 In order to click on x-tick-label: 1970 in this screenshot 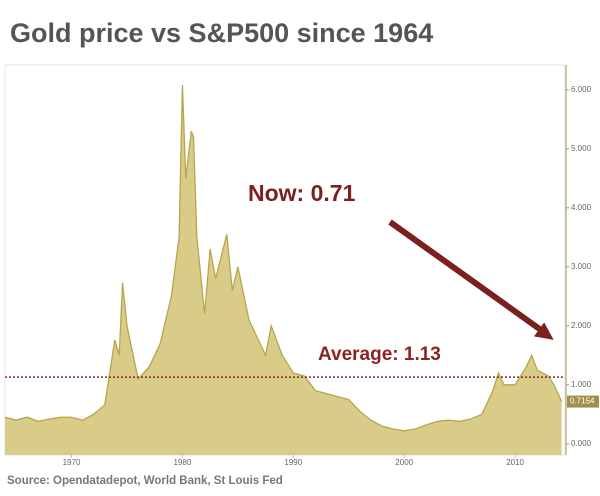, I will do `click(72, 462)`.